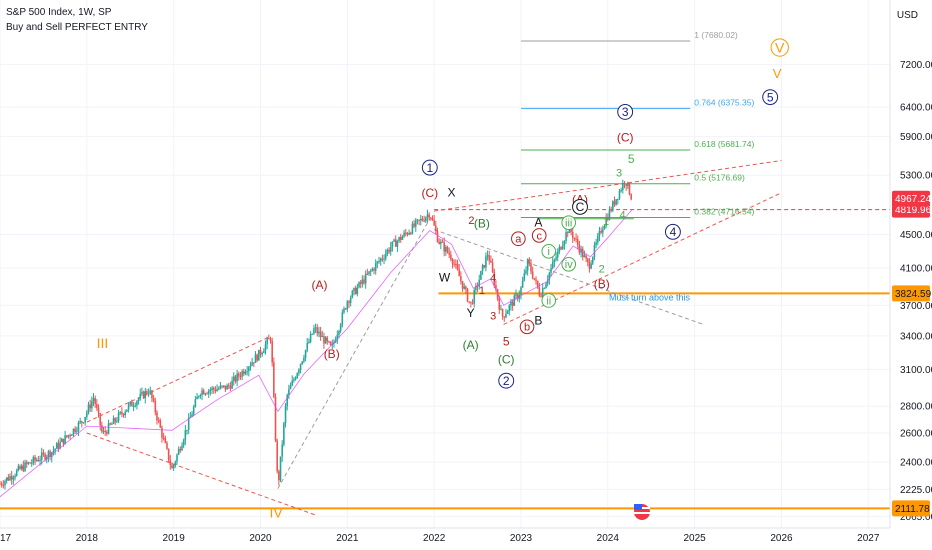 The width and height of the screenshot is (932, 550). I want to click on x-tick-label: 2021, so click(347, 538).